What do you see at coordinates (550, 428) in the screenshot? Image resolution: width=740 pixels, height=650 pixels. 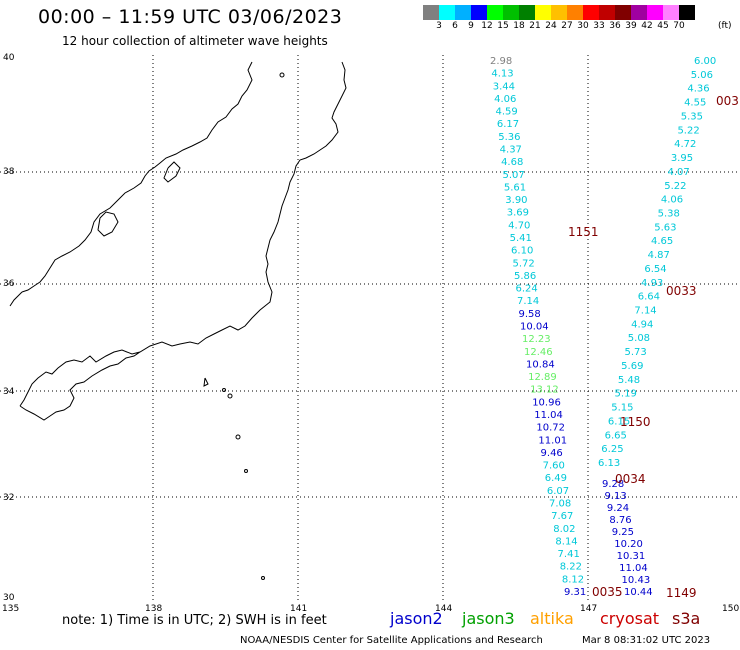 I see `wave-height-label: 10.72` at bounding box center [550, 428].